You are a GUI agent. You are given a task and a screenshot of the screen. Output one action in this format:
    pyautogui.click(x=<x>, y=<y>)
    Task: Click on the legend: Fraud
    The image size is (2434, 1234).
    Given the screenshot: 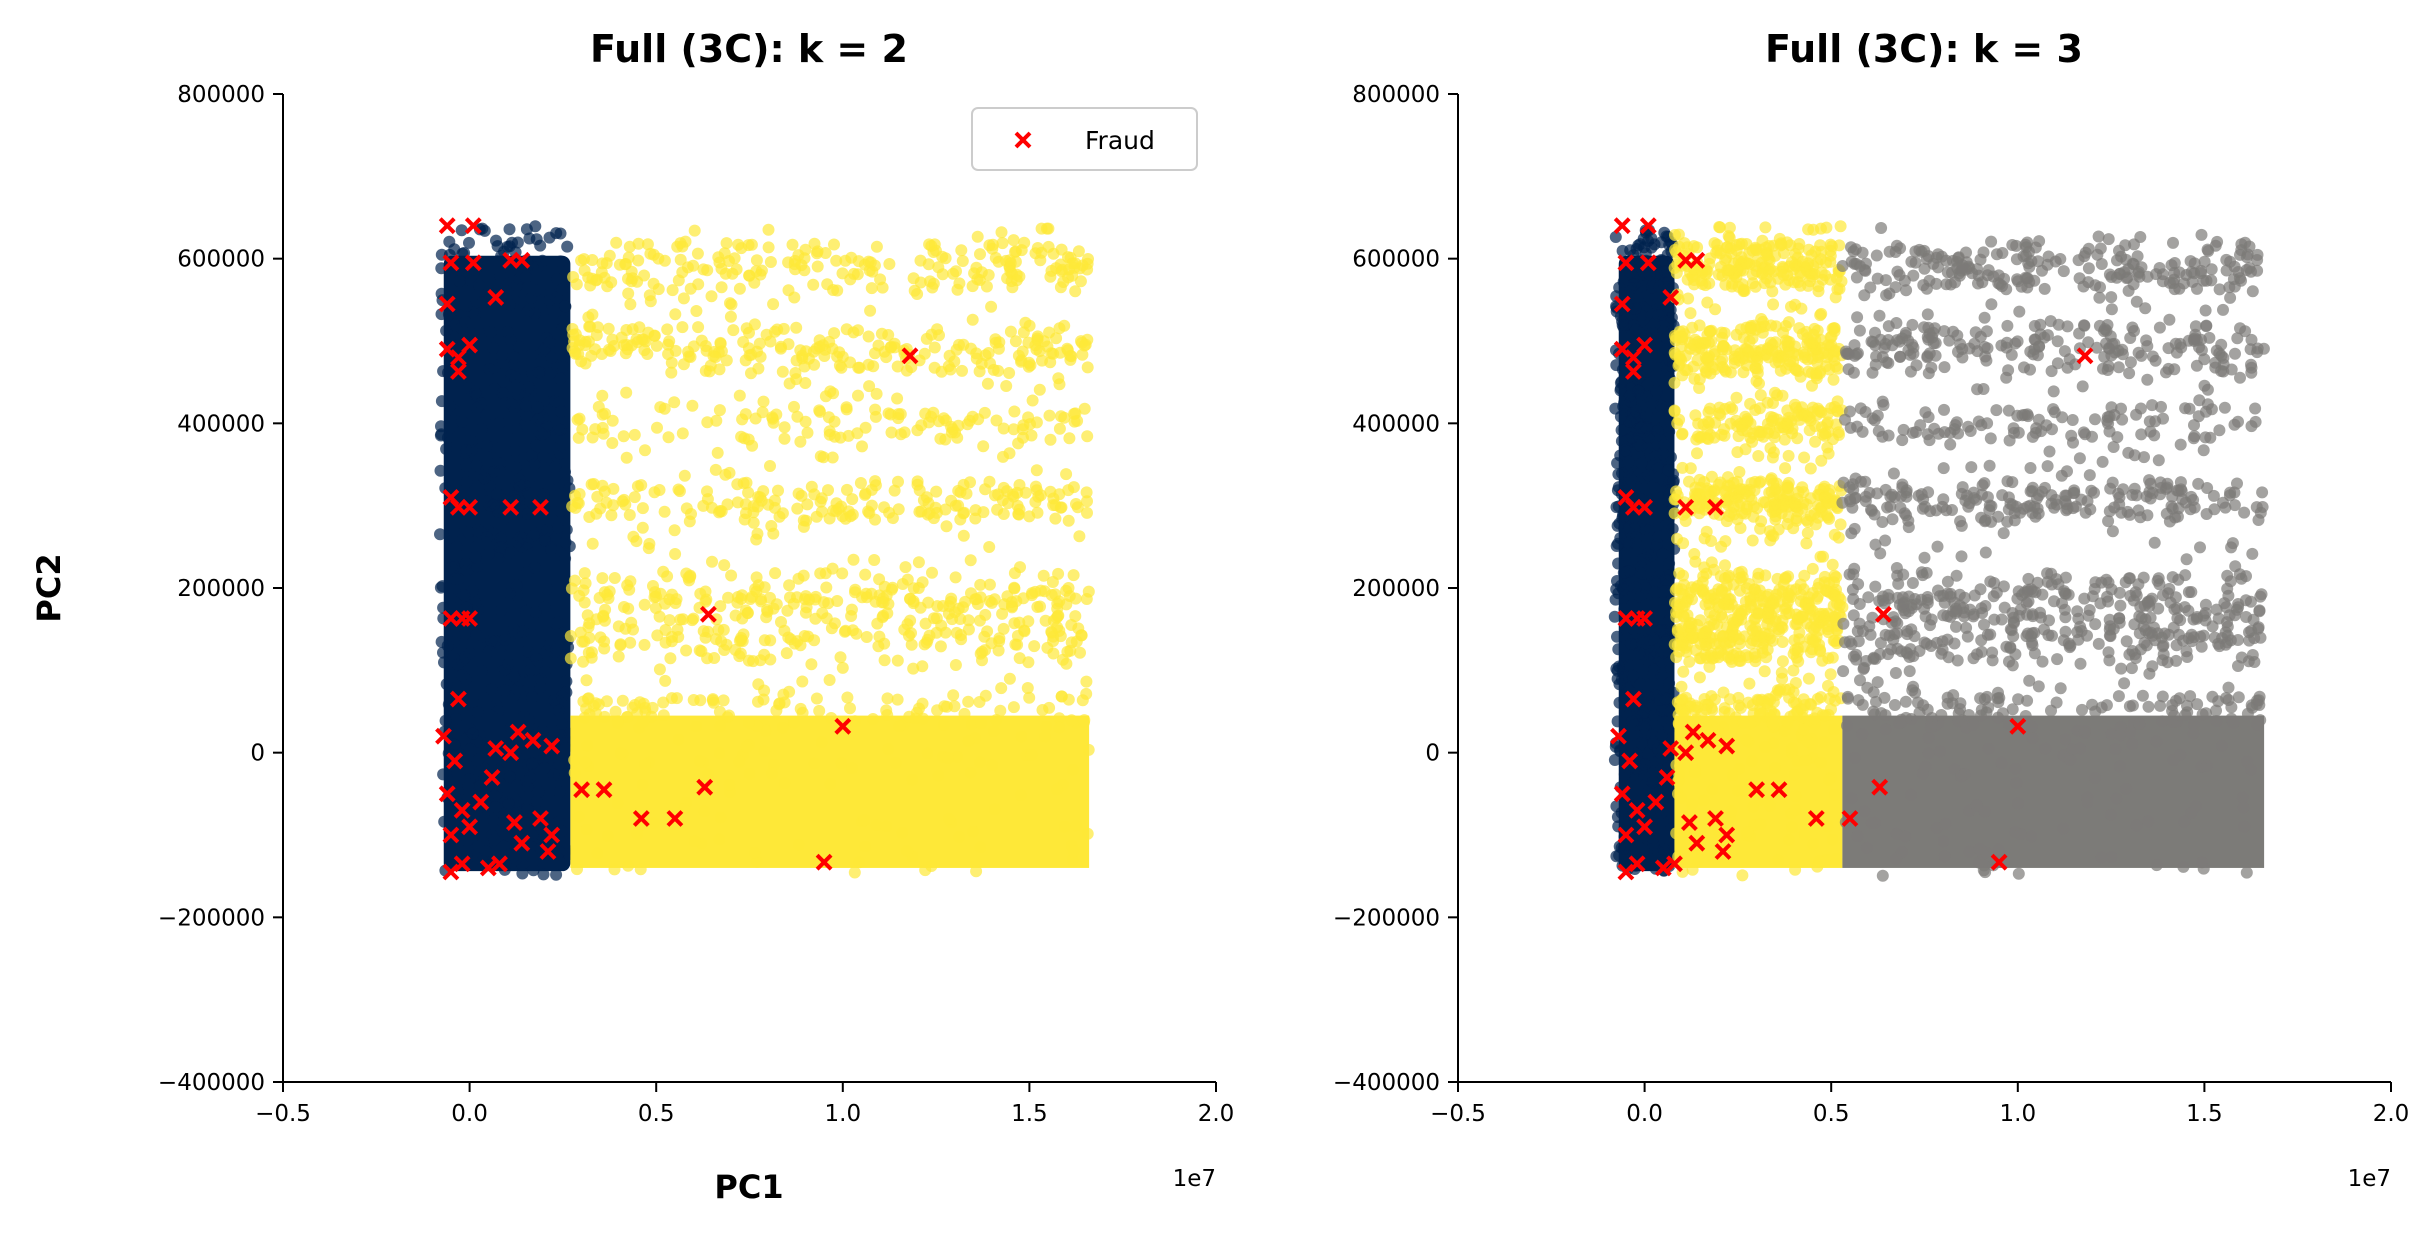 What is the action you would take?
    pyautogui.click(x=1084, y=139)
    